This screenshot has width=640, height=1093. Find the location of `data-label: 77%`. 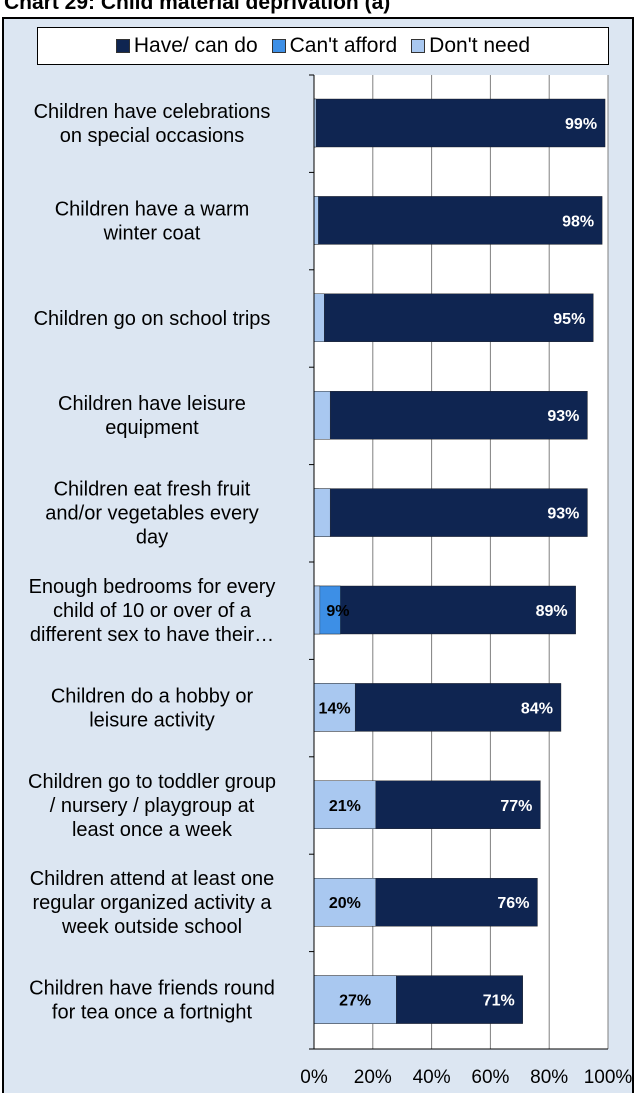

data-label: 77% is located at coordinates (516, 806).